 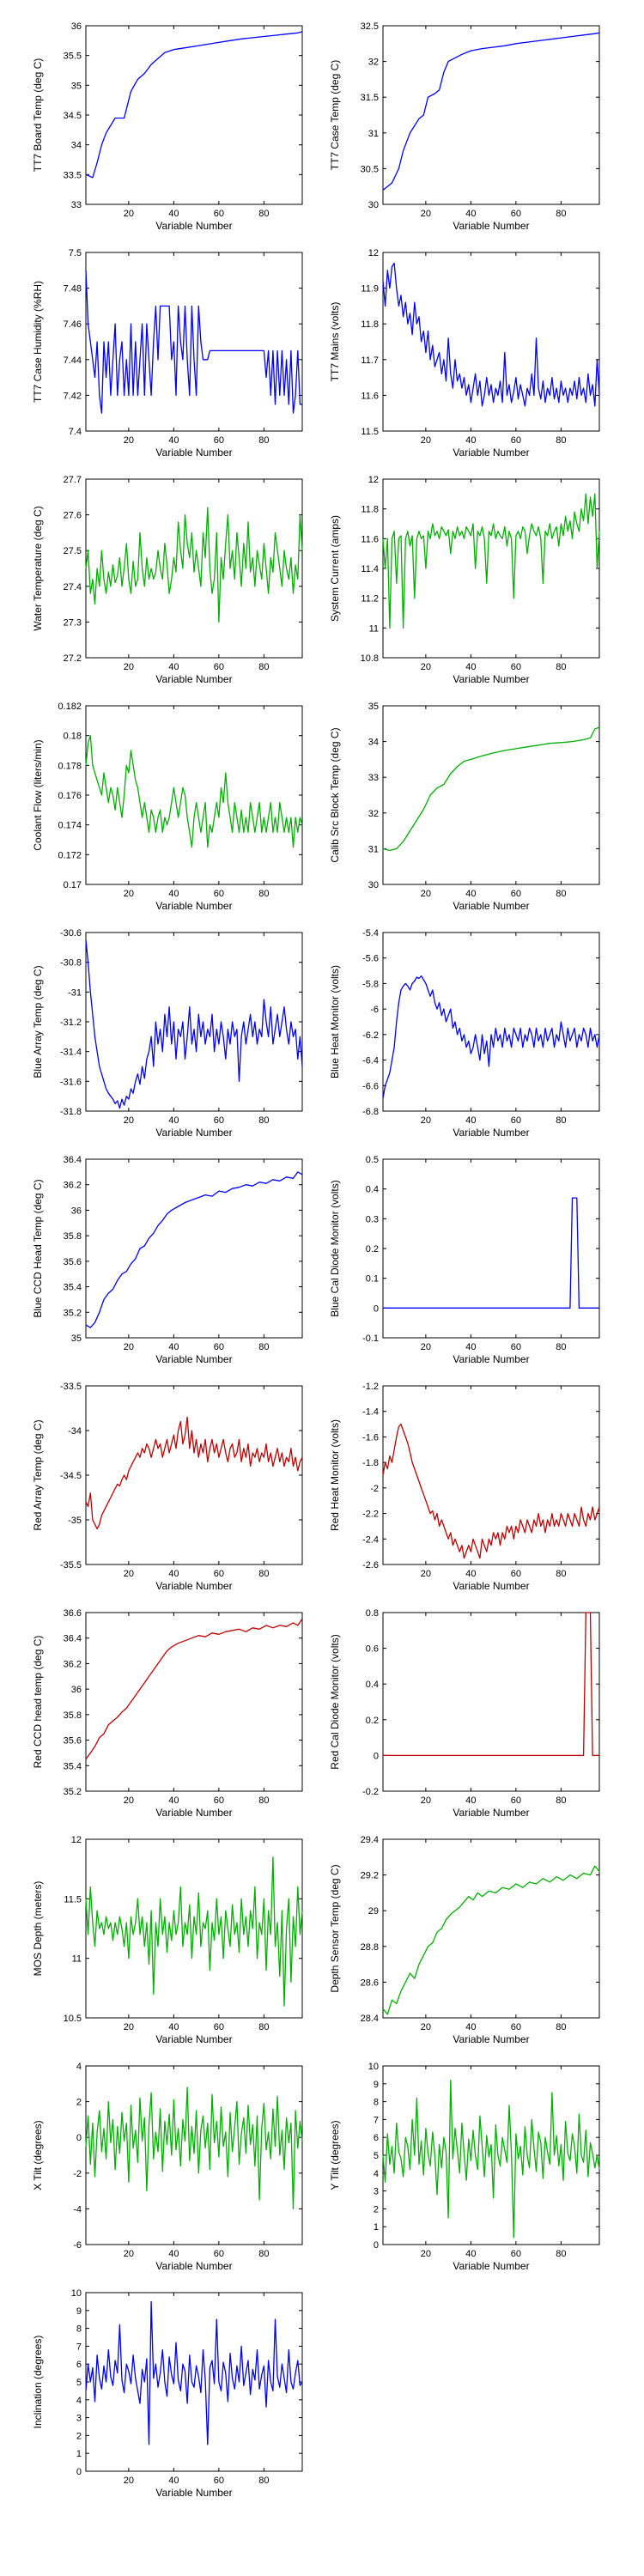 I want to click on y-tick-label: 11.5, so click(x=370, y=432).